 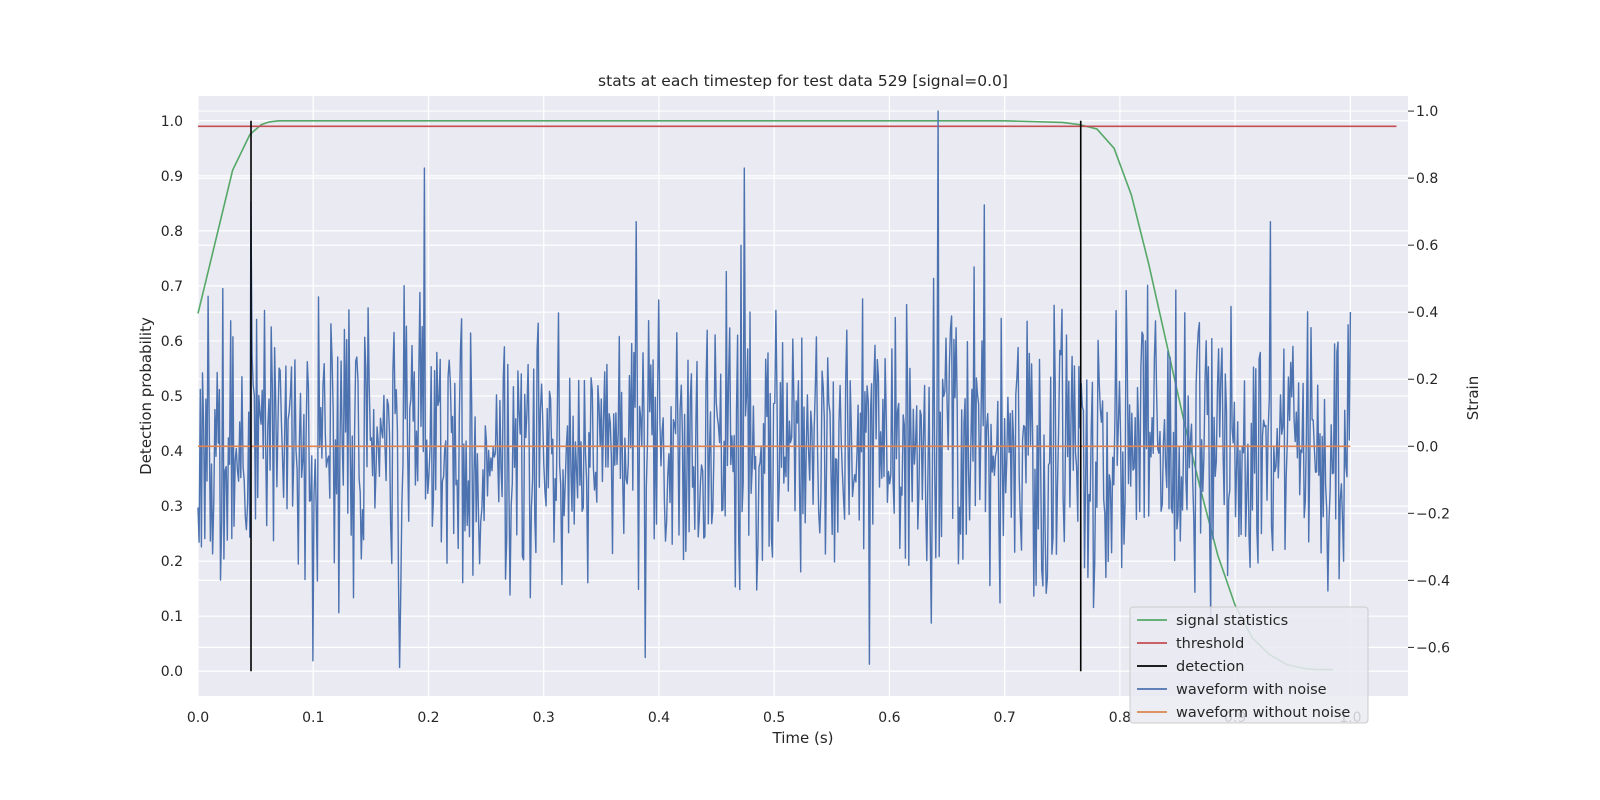 I want to click on x-tick-label: 0.5, so click(x=774, y=718).